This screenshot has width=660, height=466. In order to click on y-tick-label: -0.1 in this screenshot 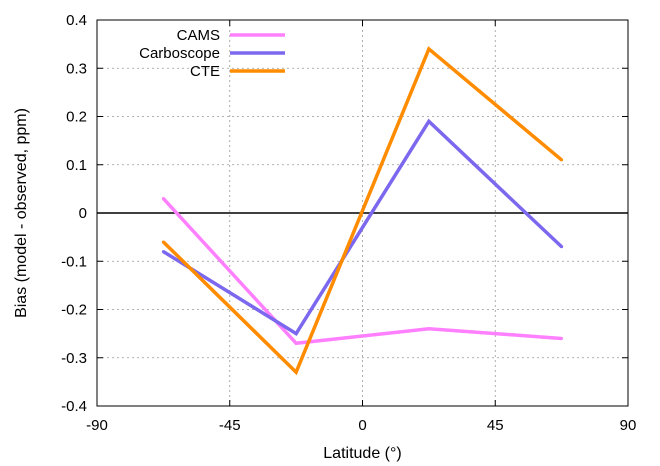, I will do `click(74, 261)`.